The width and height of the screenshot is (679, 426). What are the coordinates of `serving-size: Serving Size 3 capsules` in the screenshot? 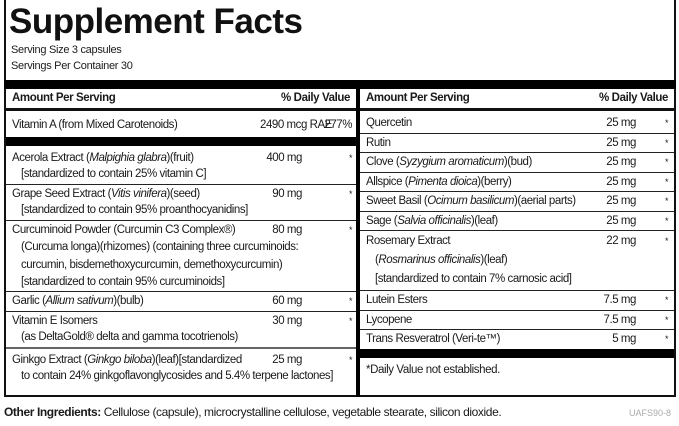 It's located at (66, 50).